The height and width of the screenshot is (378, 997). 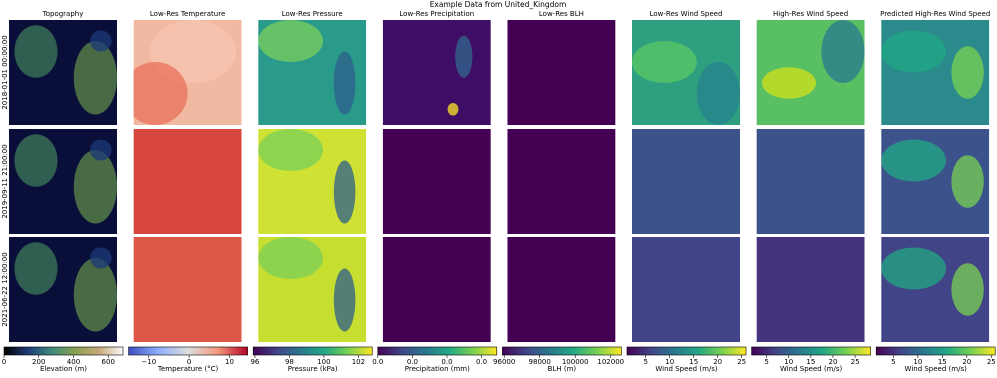 What do you see at coordinates (289, 362) in the screenshot?
I see `colorbar-tick-label: 98` at bounding box center [289, 362].